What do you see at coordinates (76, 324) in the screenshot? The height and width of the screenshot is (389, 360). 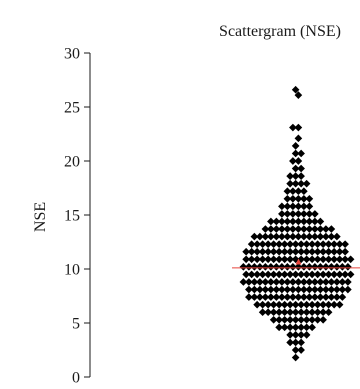 I see `y-tick-label: 5` at bounding box center [76, 324].